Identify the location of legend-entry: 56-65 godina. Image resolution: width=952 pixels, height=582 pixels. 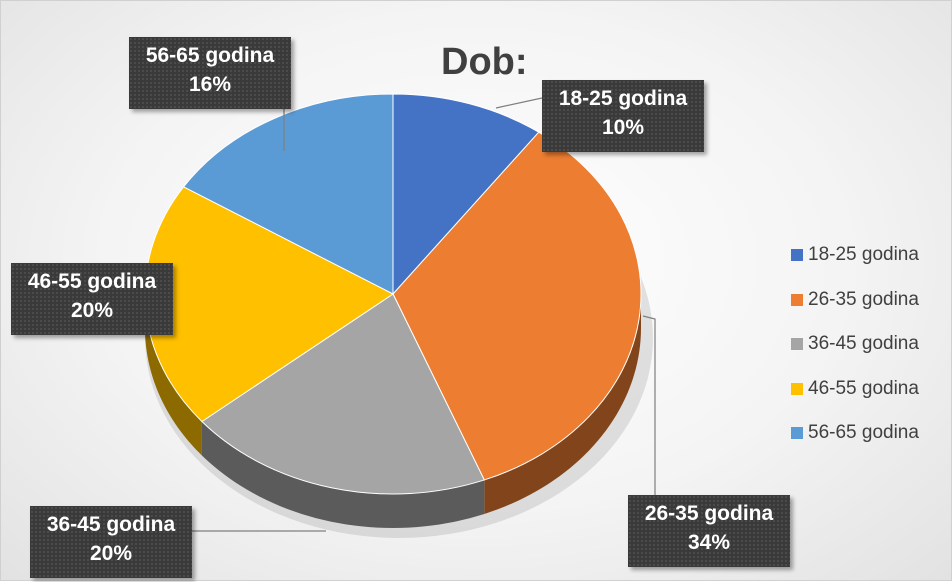
(855, 433).